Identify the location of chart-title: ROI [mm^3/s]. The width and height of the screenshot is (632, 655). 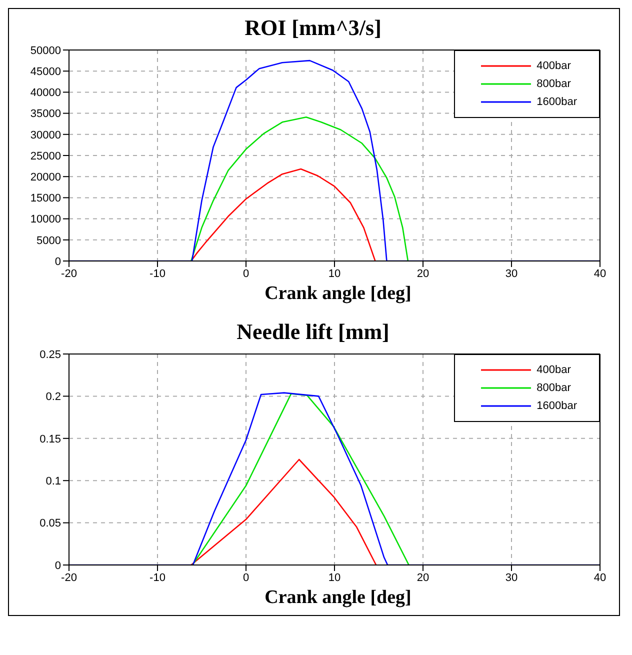
(313, 28).